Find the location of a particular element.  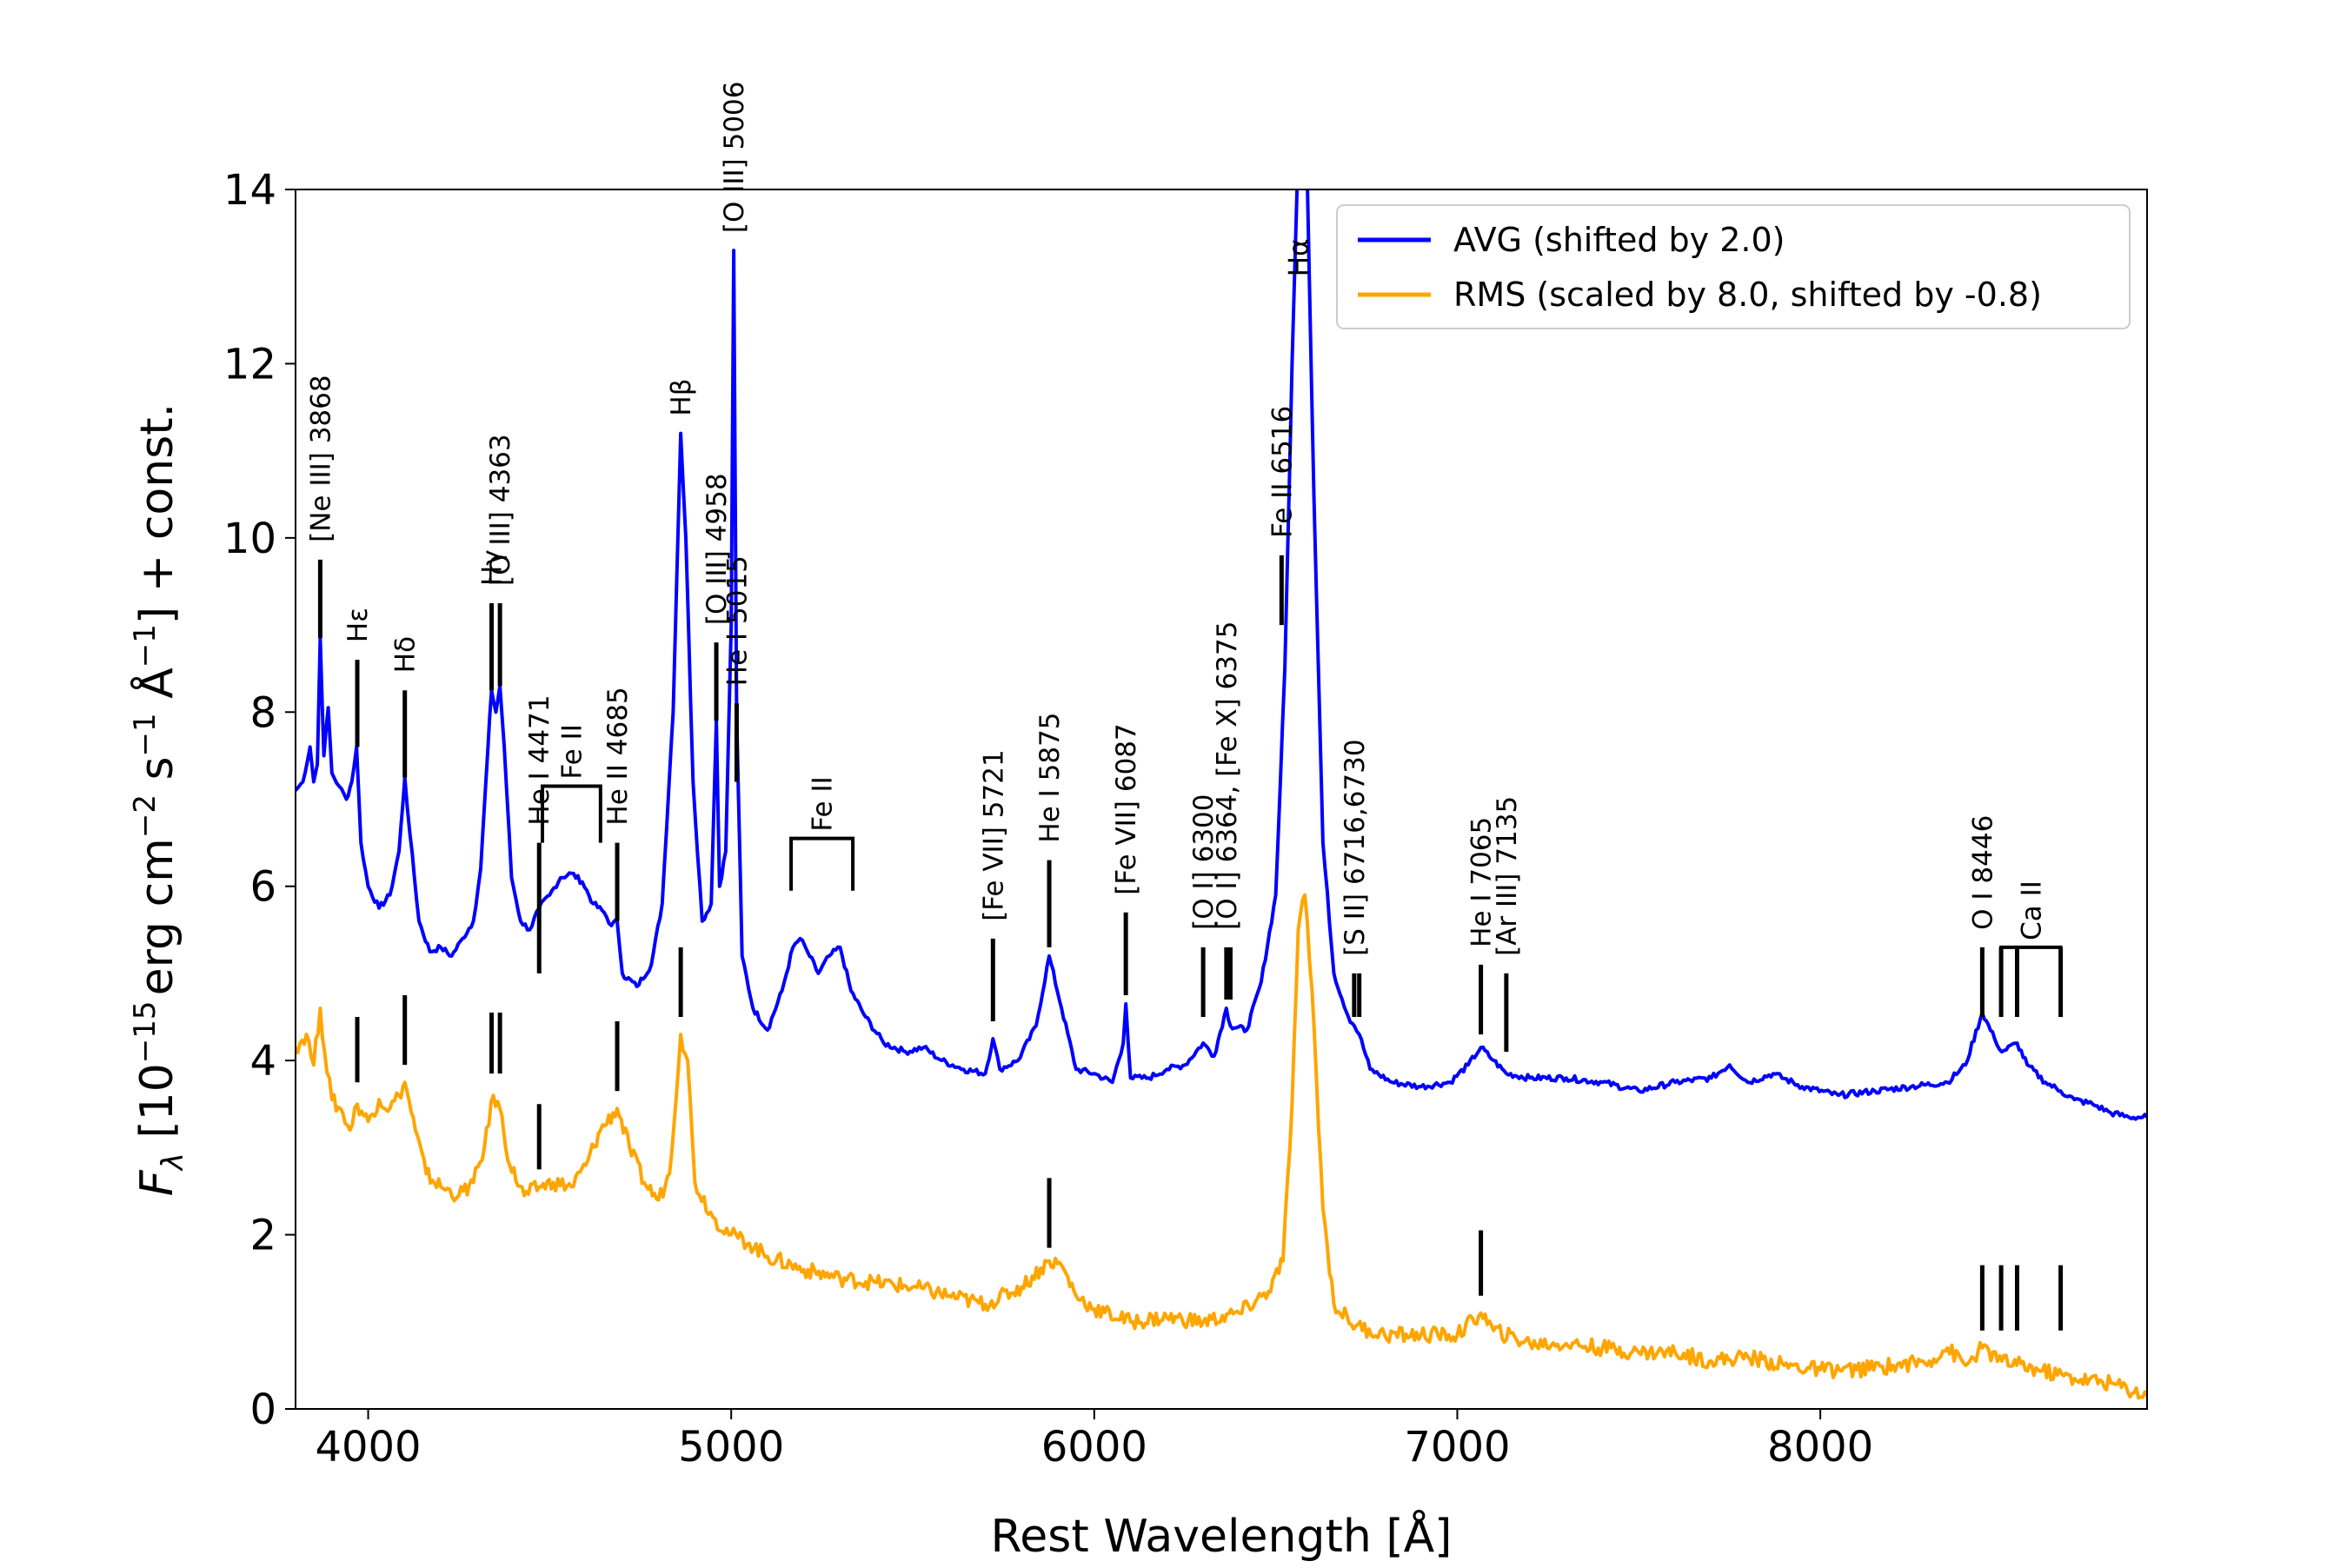

line-label-17: Fe II 6516 is located at coordinates (1282, 472).